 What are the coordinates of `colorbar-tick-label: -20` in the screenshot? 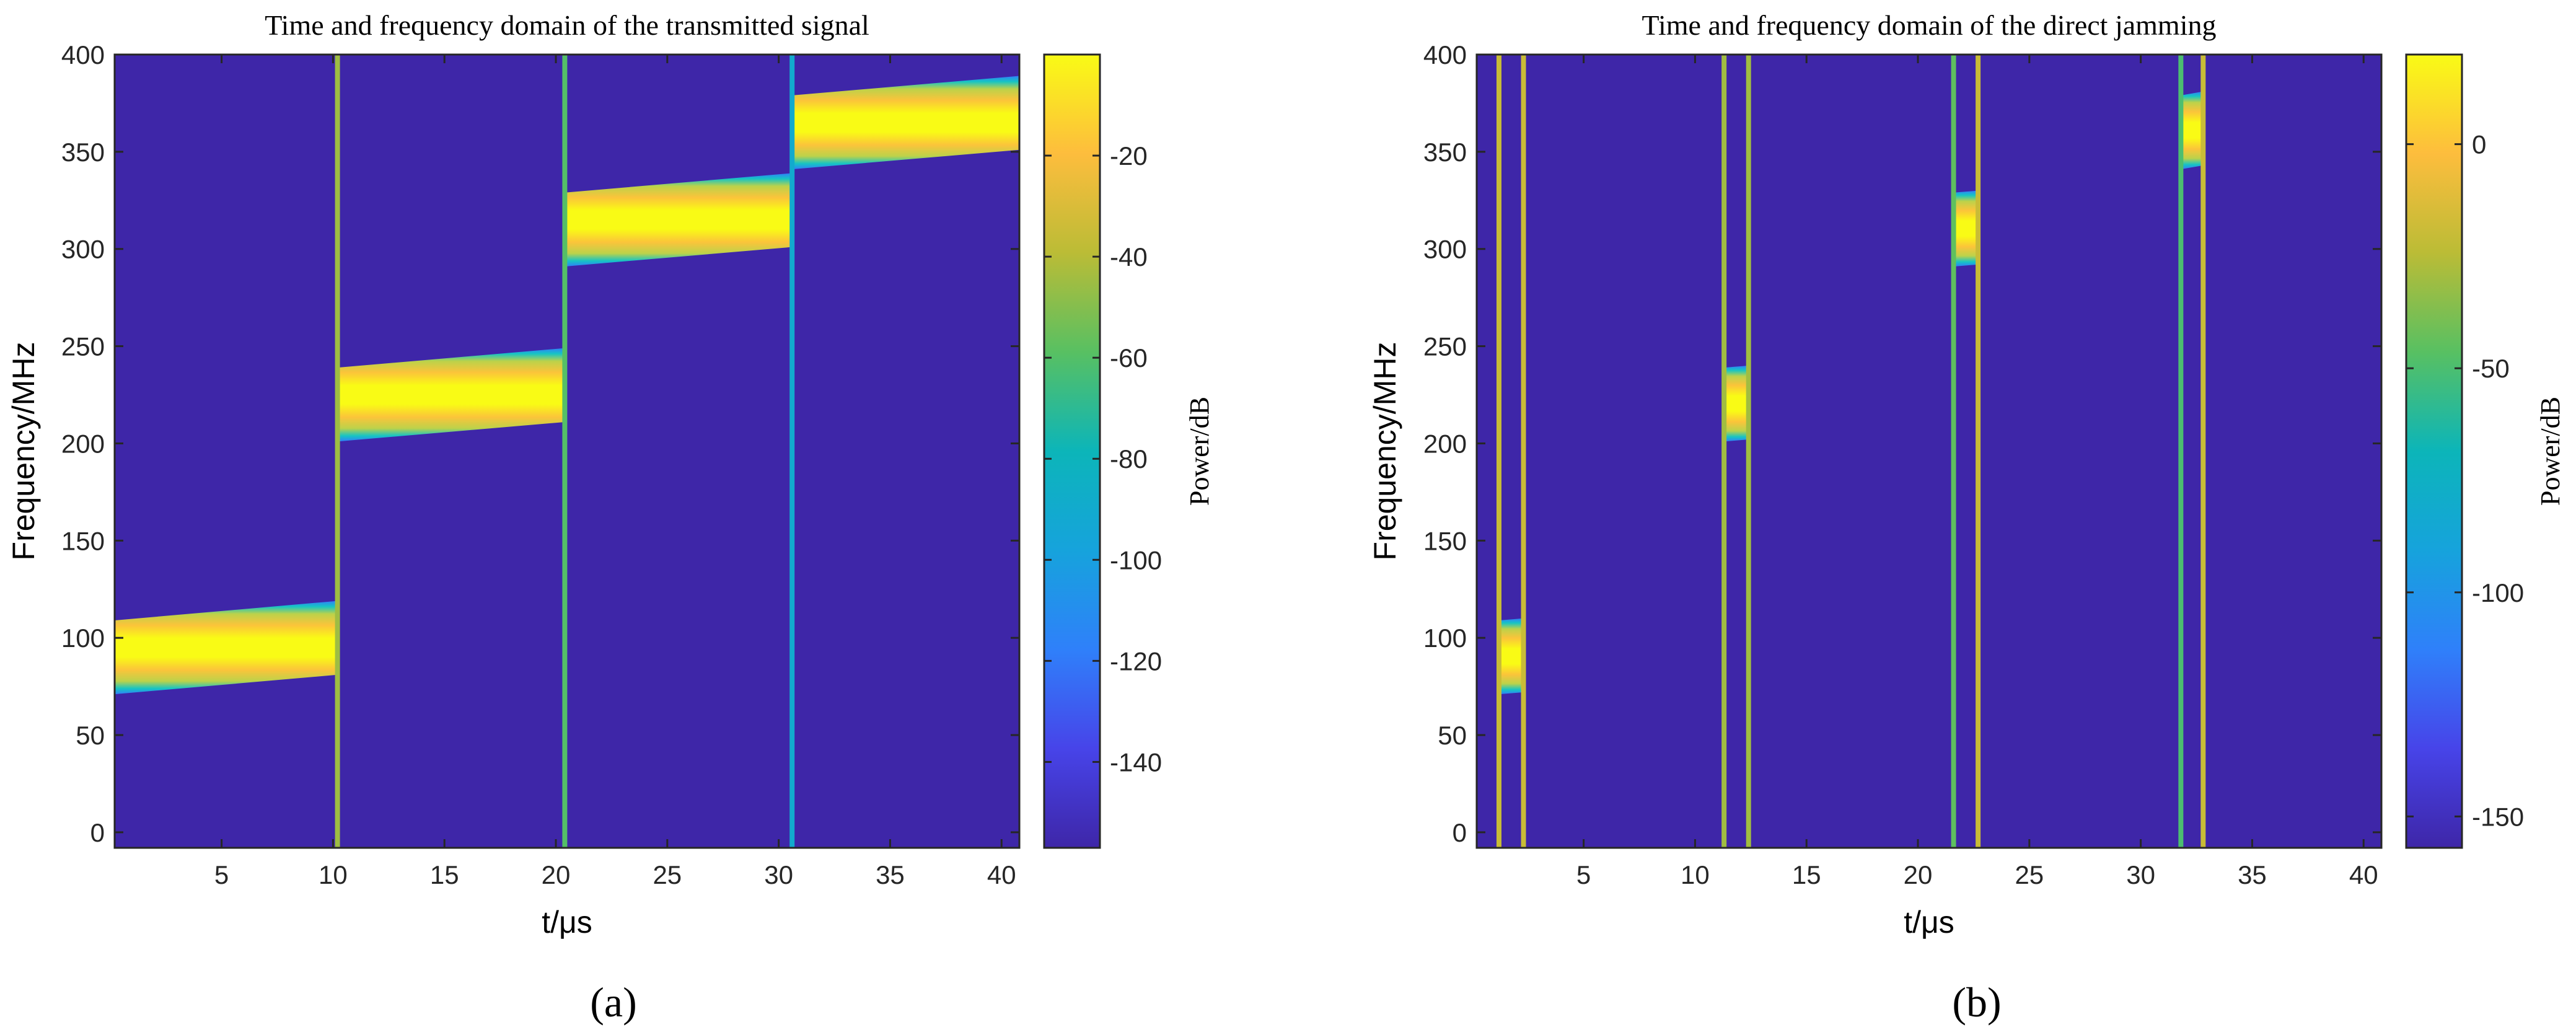 It's located at (1129, 155).